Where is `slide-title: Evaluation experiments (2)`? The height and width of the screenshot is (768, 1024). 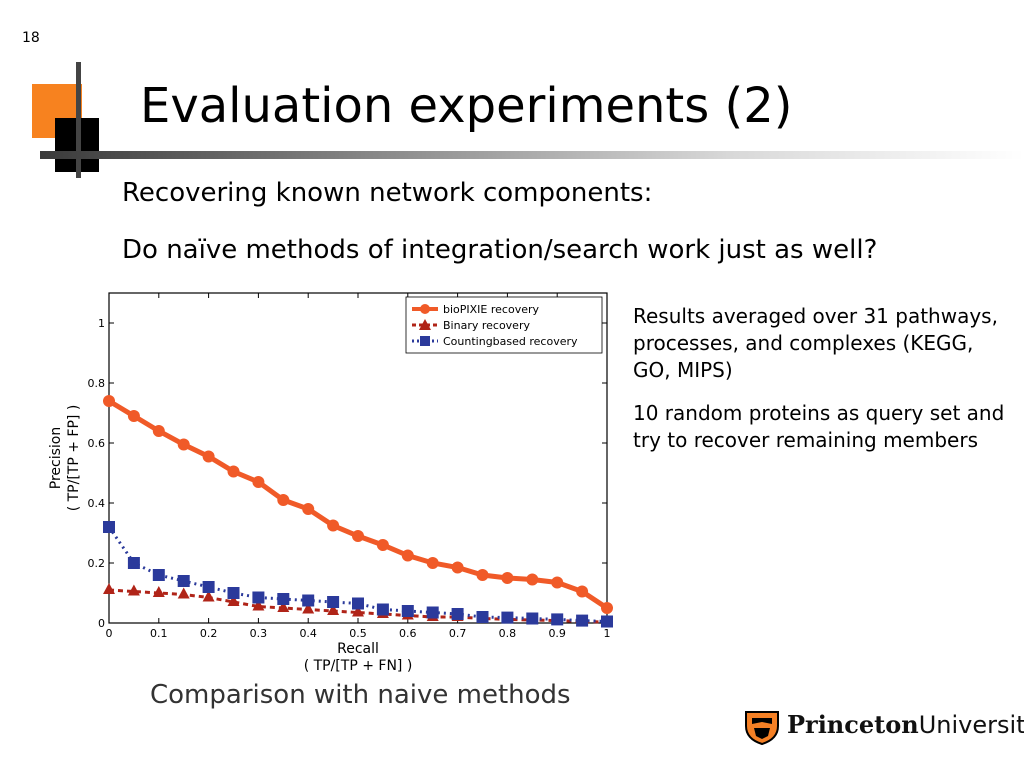
slide-title: Evaluation experiments (2) is located at coordinates (466, 106).